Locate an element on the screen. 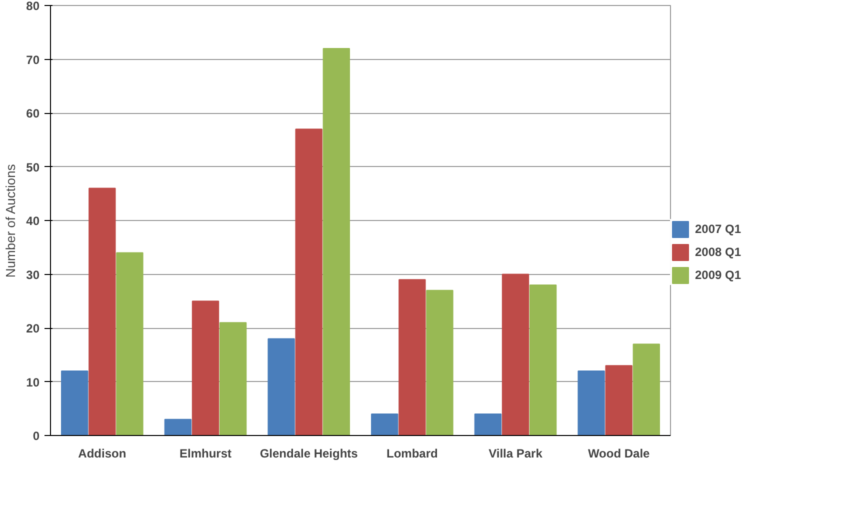 The width and height of the screenshot is (865, 529). y-tick-label: 20 is located at coordinates (33, 329).